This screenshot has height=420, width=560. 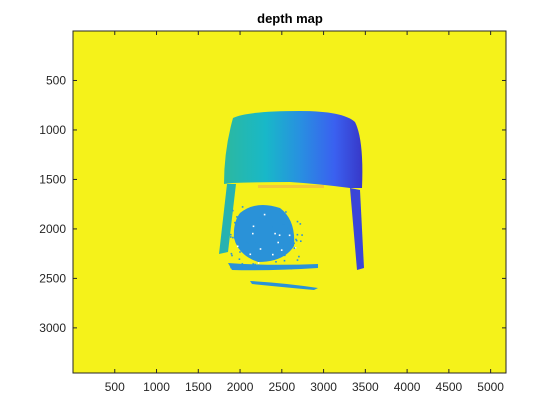 What do you see at coordinates (284, 285) in the screenshot?
I see `depth-region-bottom-streak` at bounding box center [284, 285].